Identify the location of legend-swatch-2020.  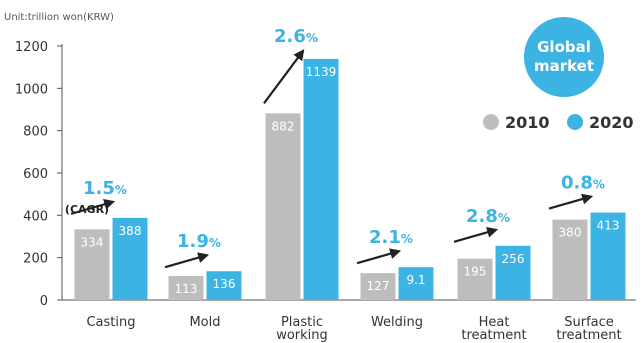
(575, 122).